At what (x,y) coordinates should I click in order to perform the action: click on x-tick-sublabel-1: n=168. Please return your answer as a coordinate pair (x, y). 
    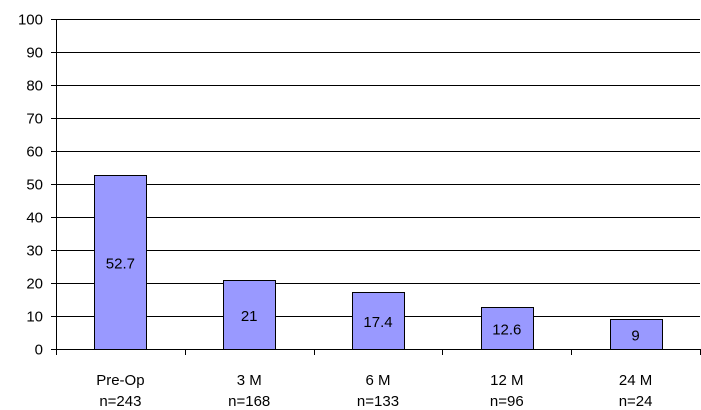
    Looking at the image, I should click on (249, 401).